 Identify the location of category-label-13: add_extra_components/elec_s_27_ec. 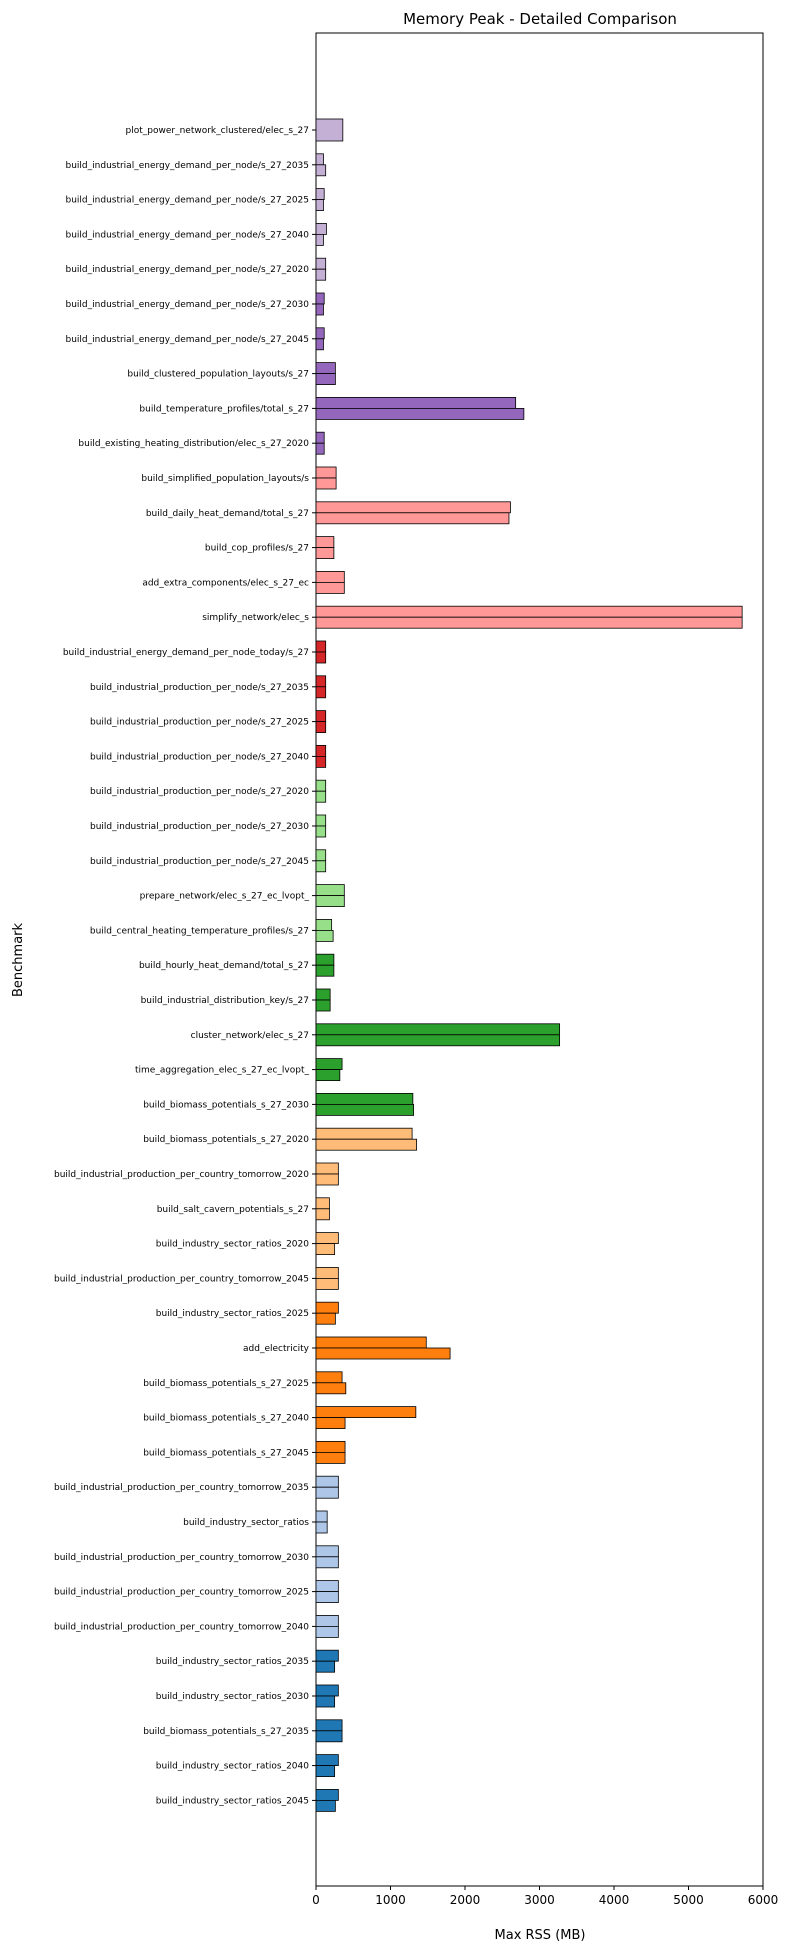
(225, 583).